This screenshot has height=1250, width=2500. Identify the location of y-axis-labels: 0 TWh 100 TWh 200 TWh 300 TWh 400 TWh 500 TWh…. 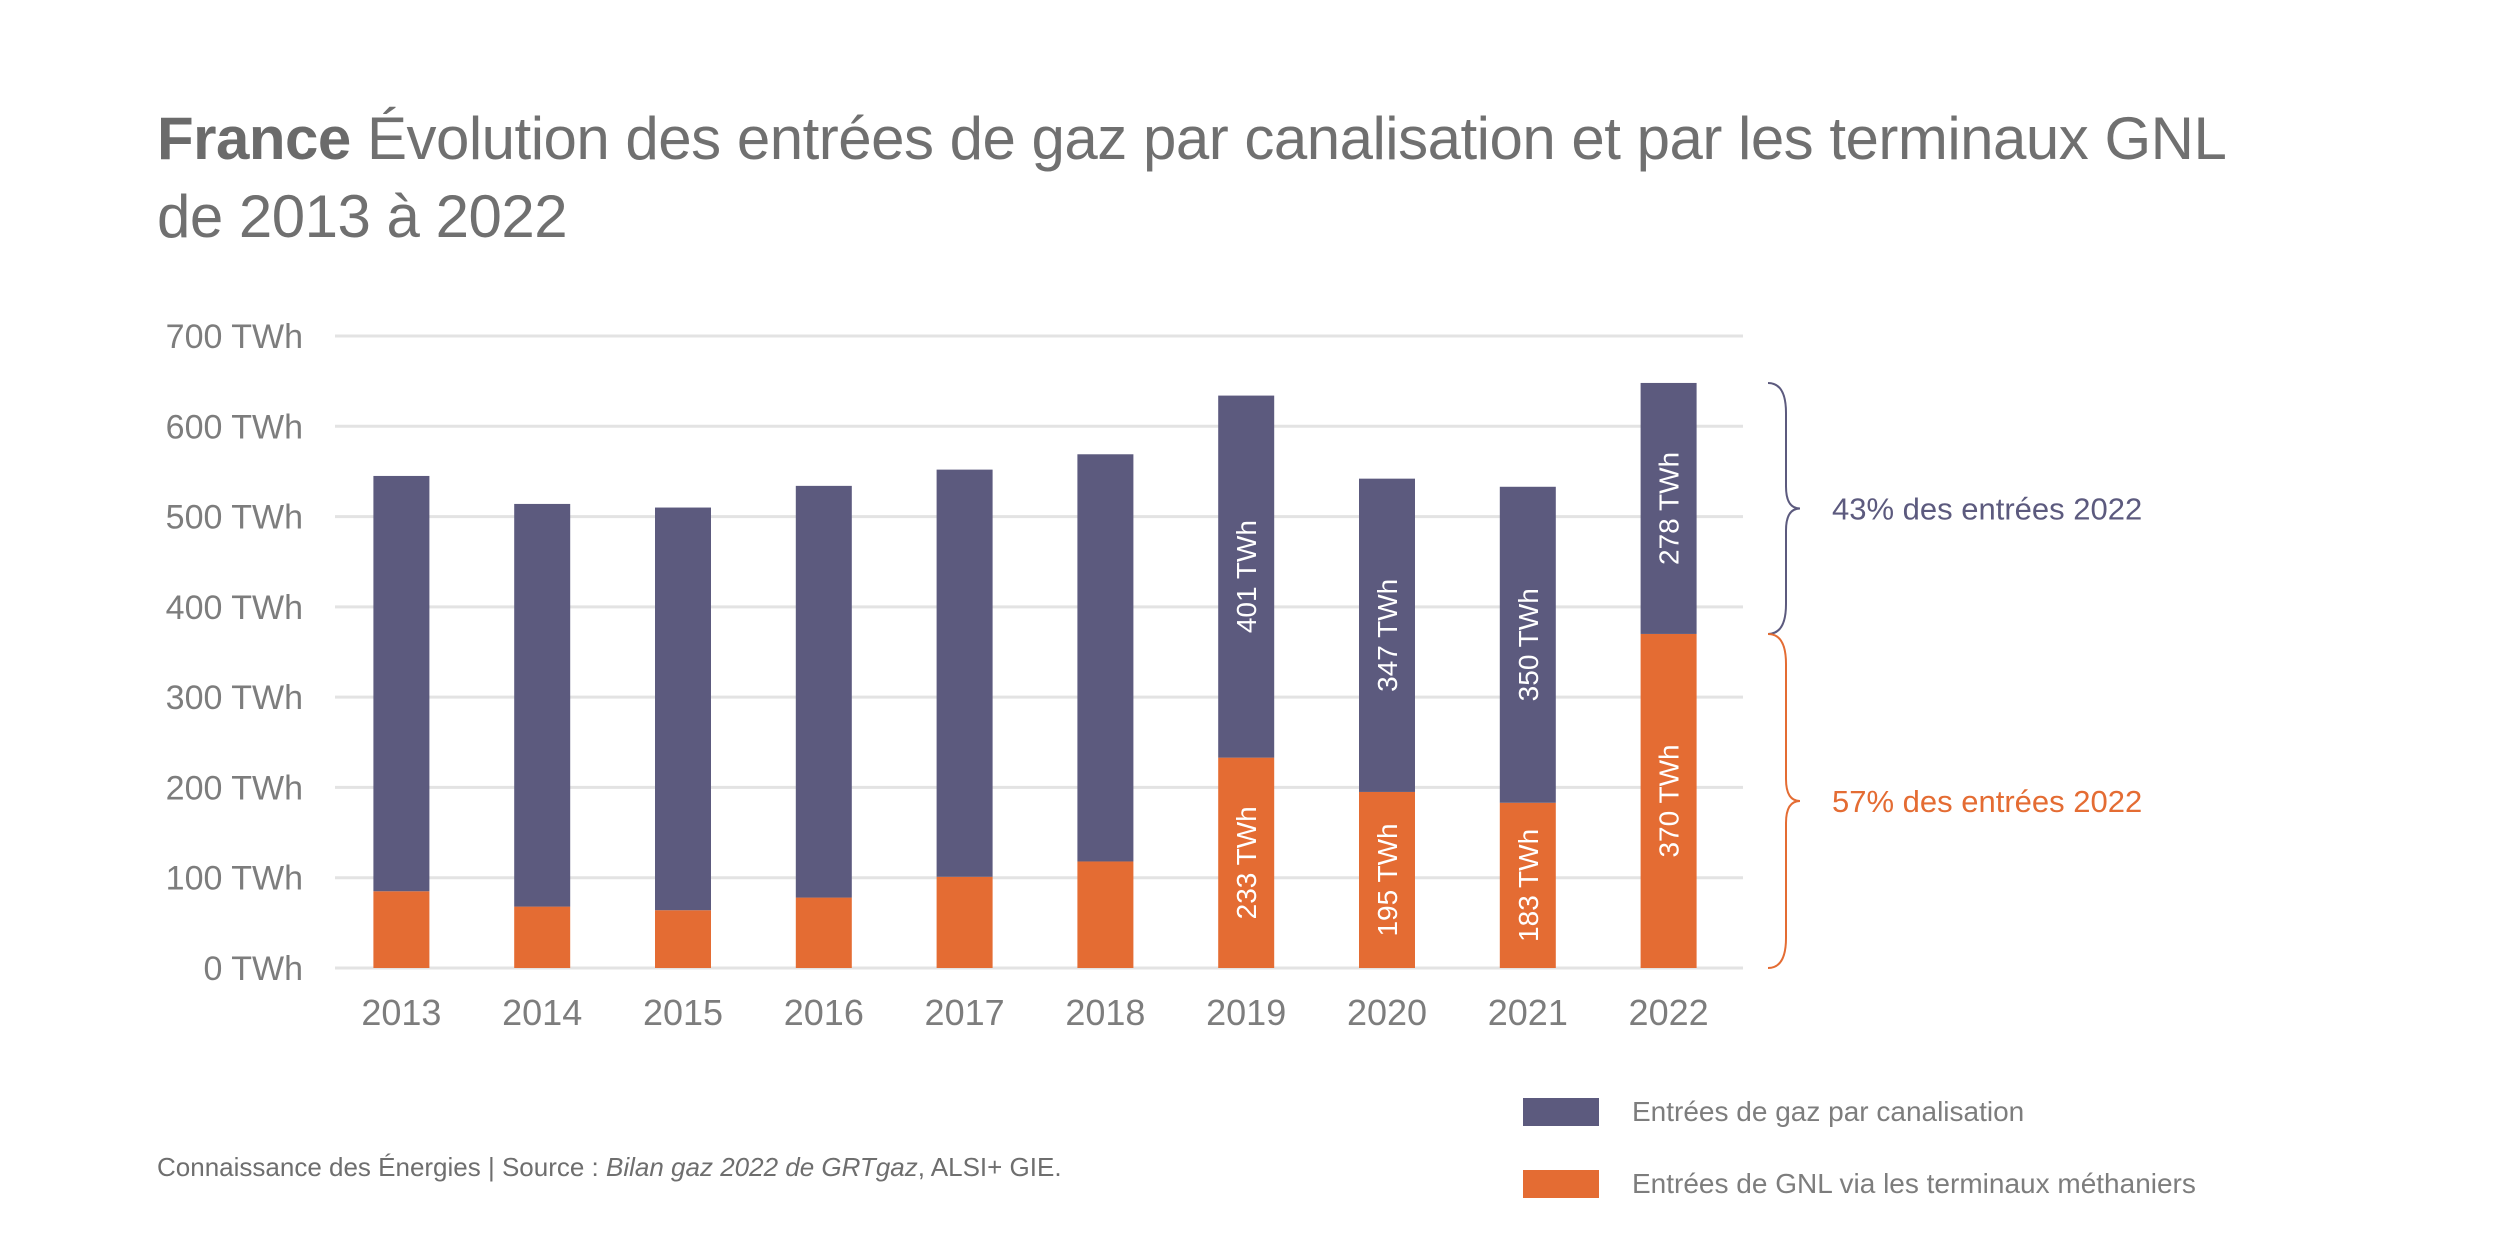
(234, 653).